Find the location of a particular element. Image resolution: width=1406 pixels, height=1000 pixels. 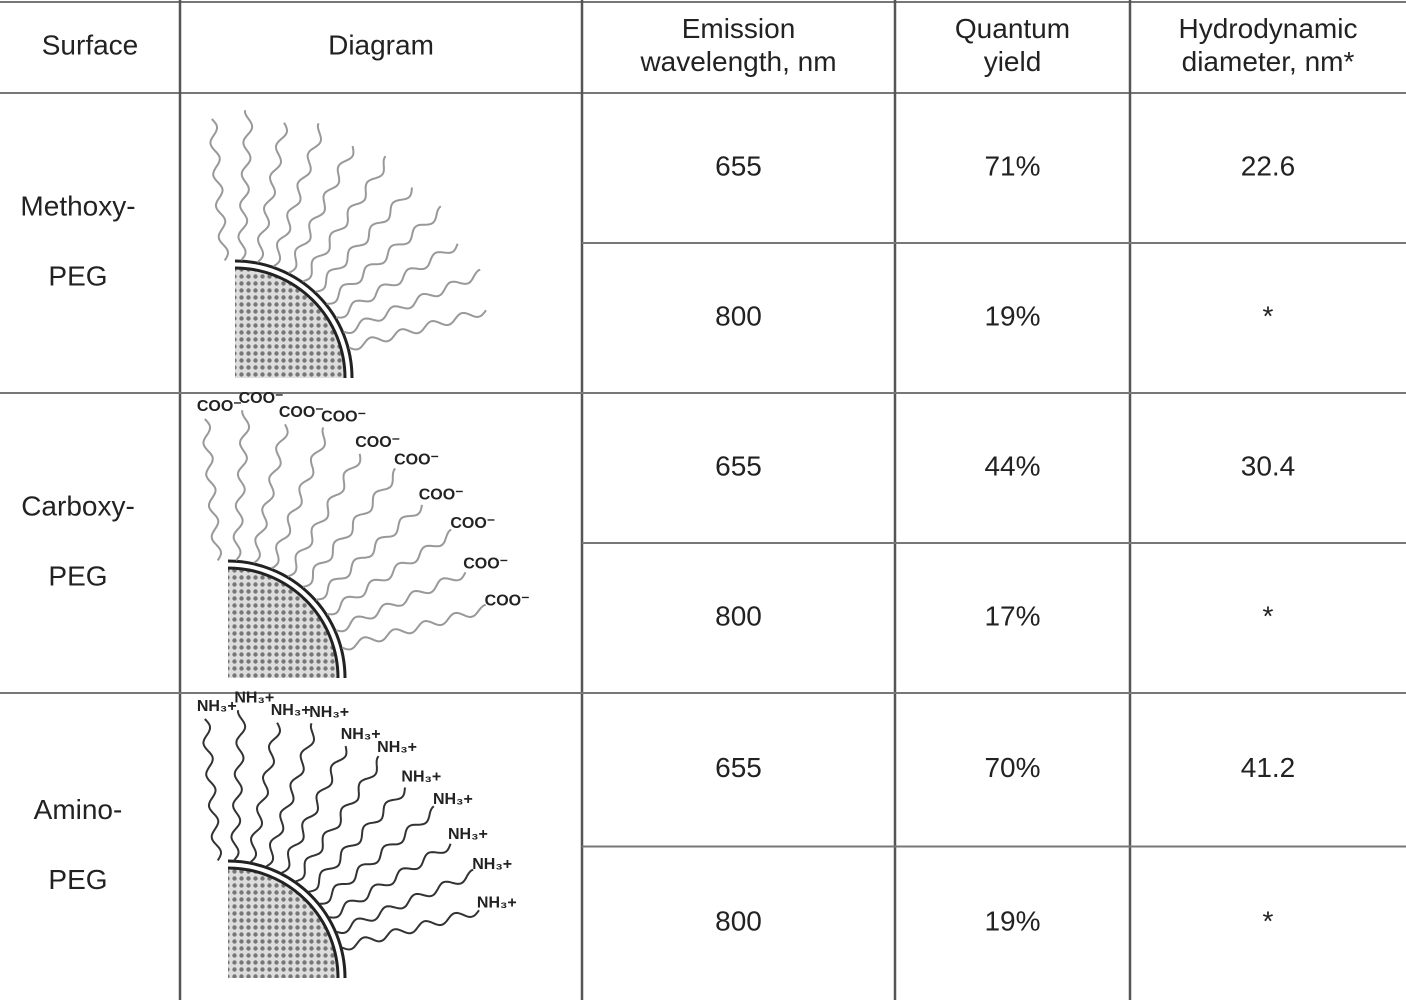

cell-text: 17% is located at coordinates (1012, 615).